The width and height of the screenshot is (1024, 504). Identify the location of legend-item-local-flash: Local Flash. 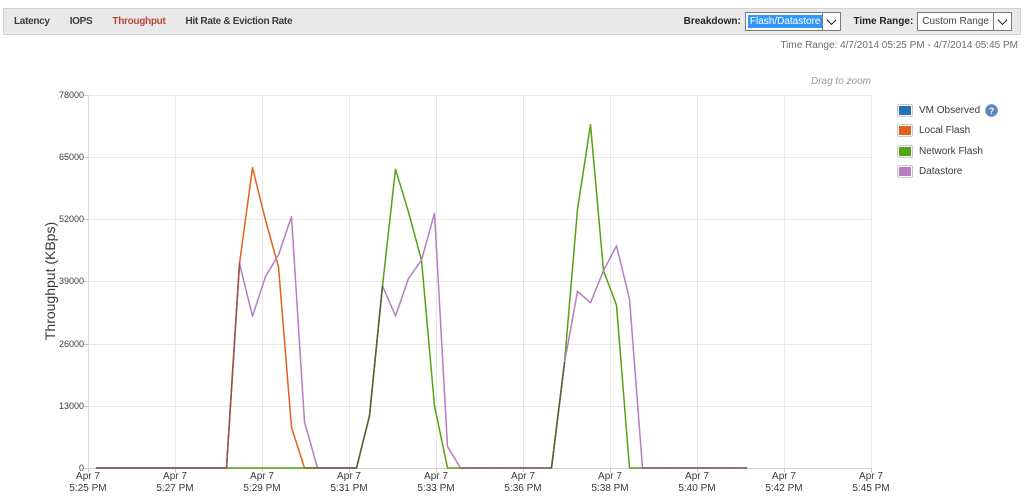
(947, 131).